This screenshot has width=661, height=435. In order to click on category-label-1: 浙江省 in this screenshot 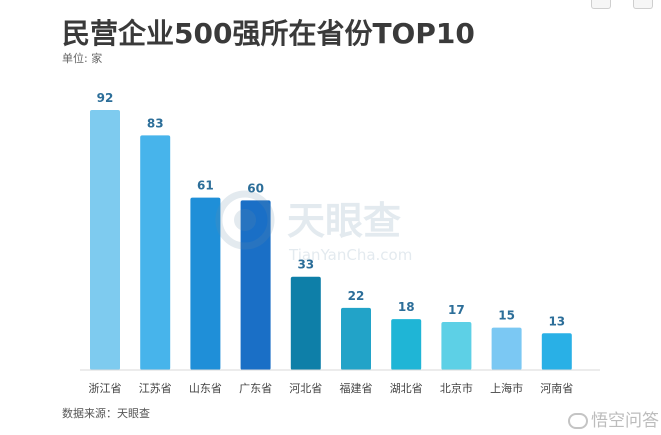, I will do `click(105, 388)`.